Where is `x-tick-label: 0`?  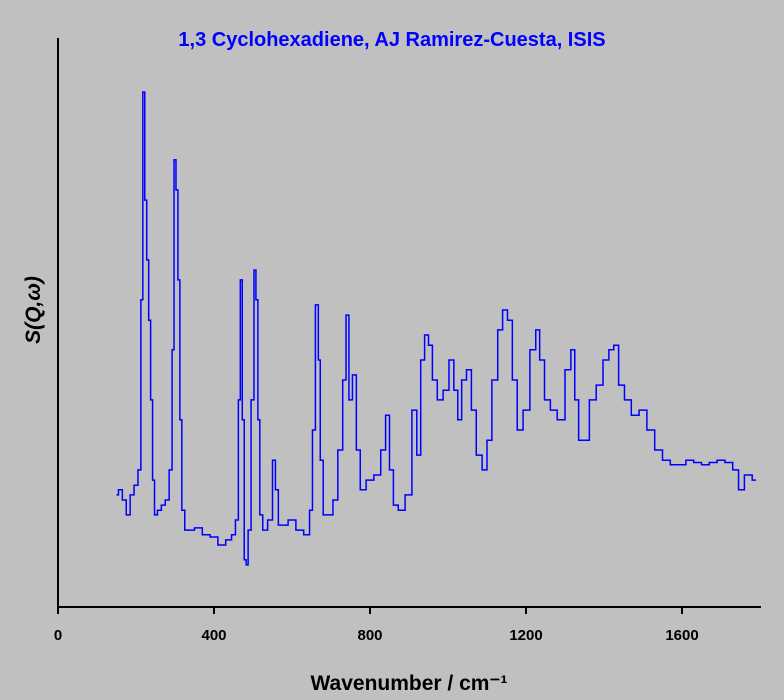 x-tick-label: 0 is located at coordinates (58, 635).